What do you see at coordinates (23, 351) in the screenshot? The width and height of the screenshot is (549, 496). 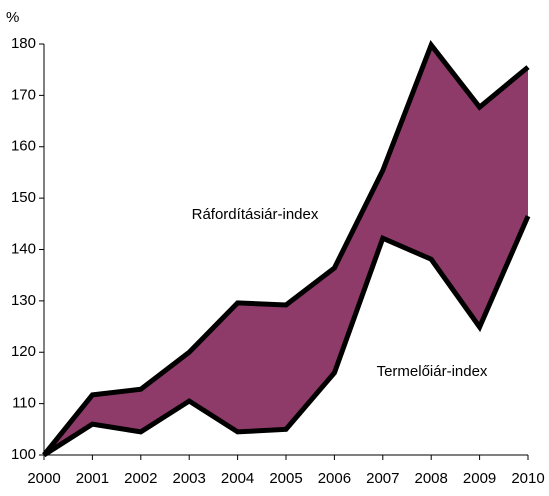 I see `y-tick-label: 120` at bounding box center [23, 351].